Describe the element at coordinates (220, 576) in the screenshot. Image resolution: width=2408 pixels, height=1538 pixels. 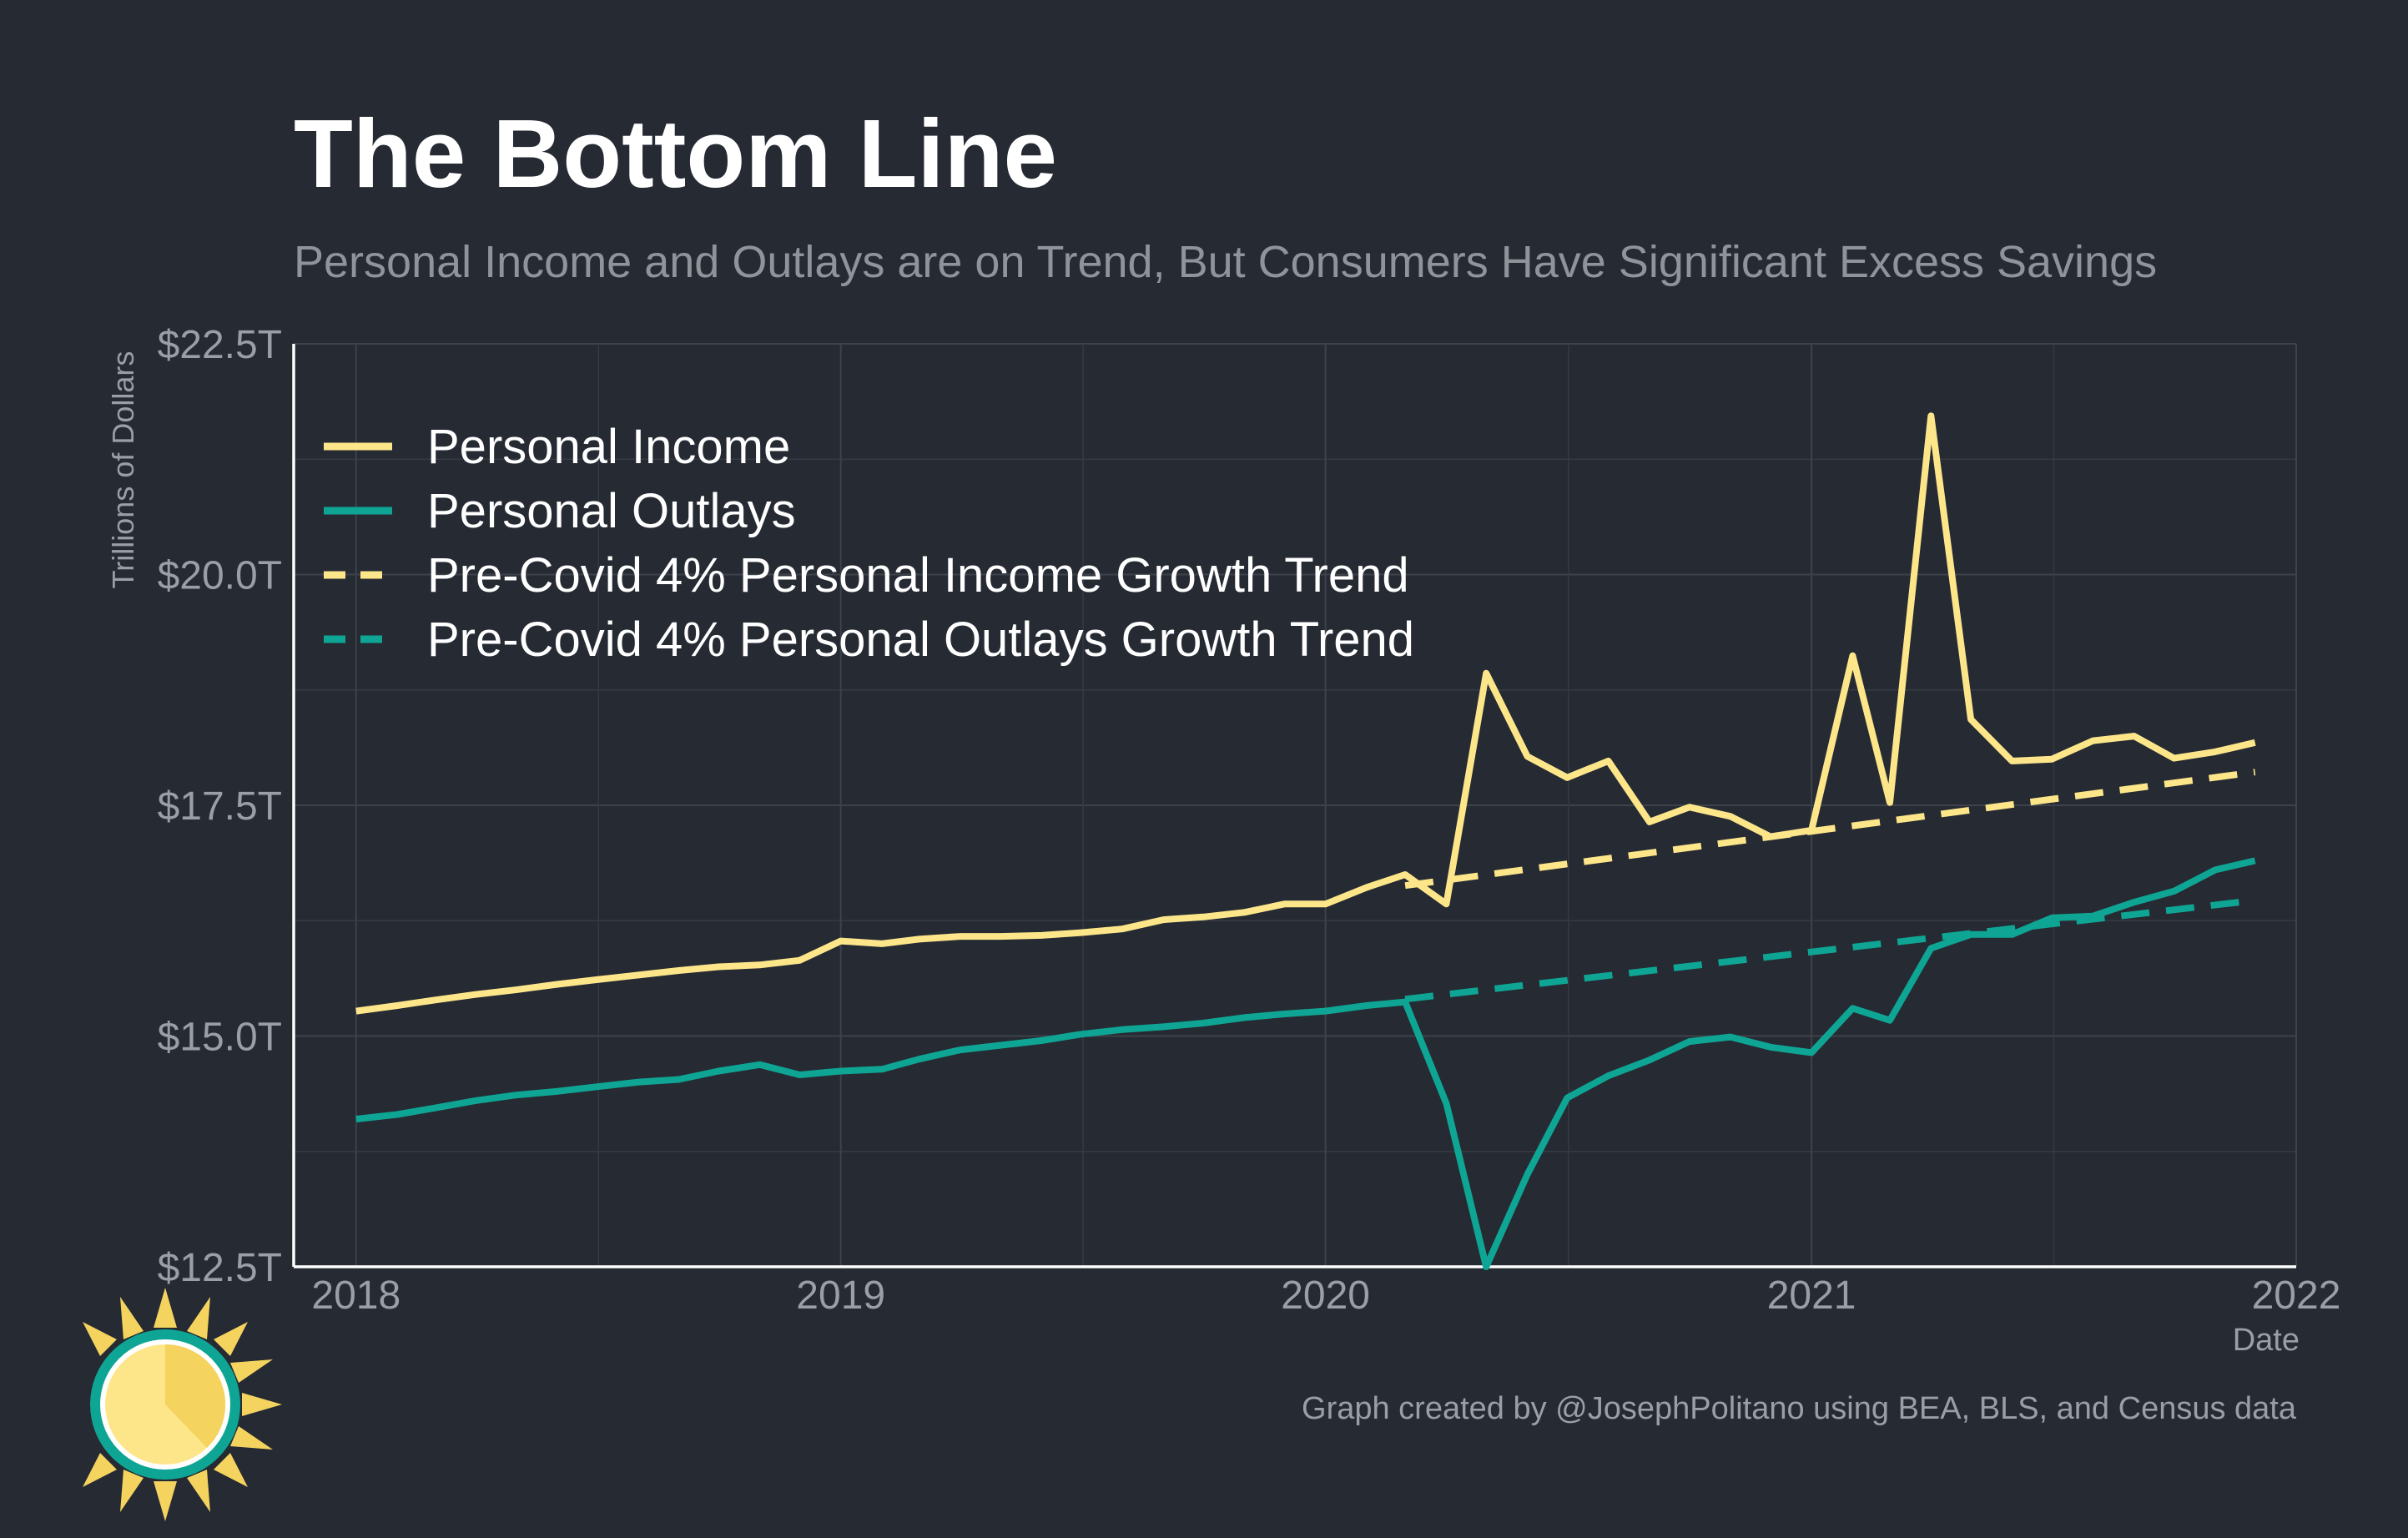
I see `y-tick-label: $20.0T` at that location.